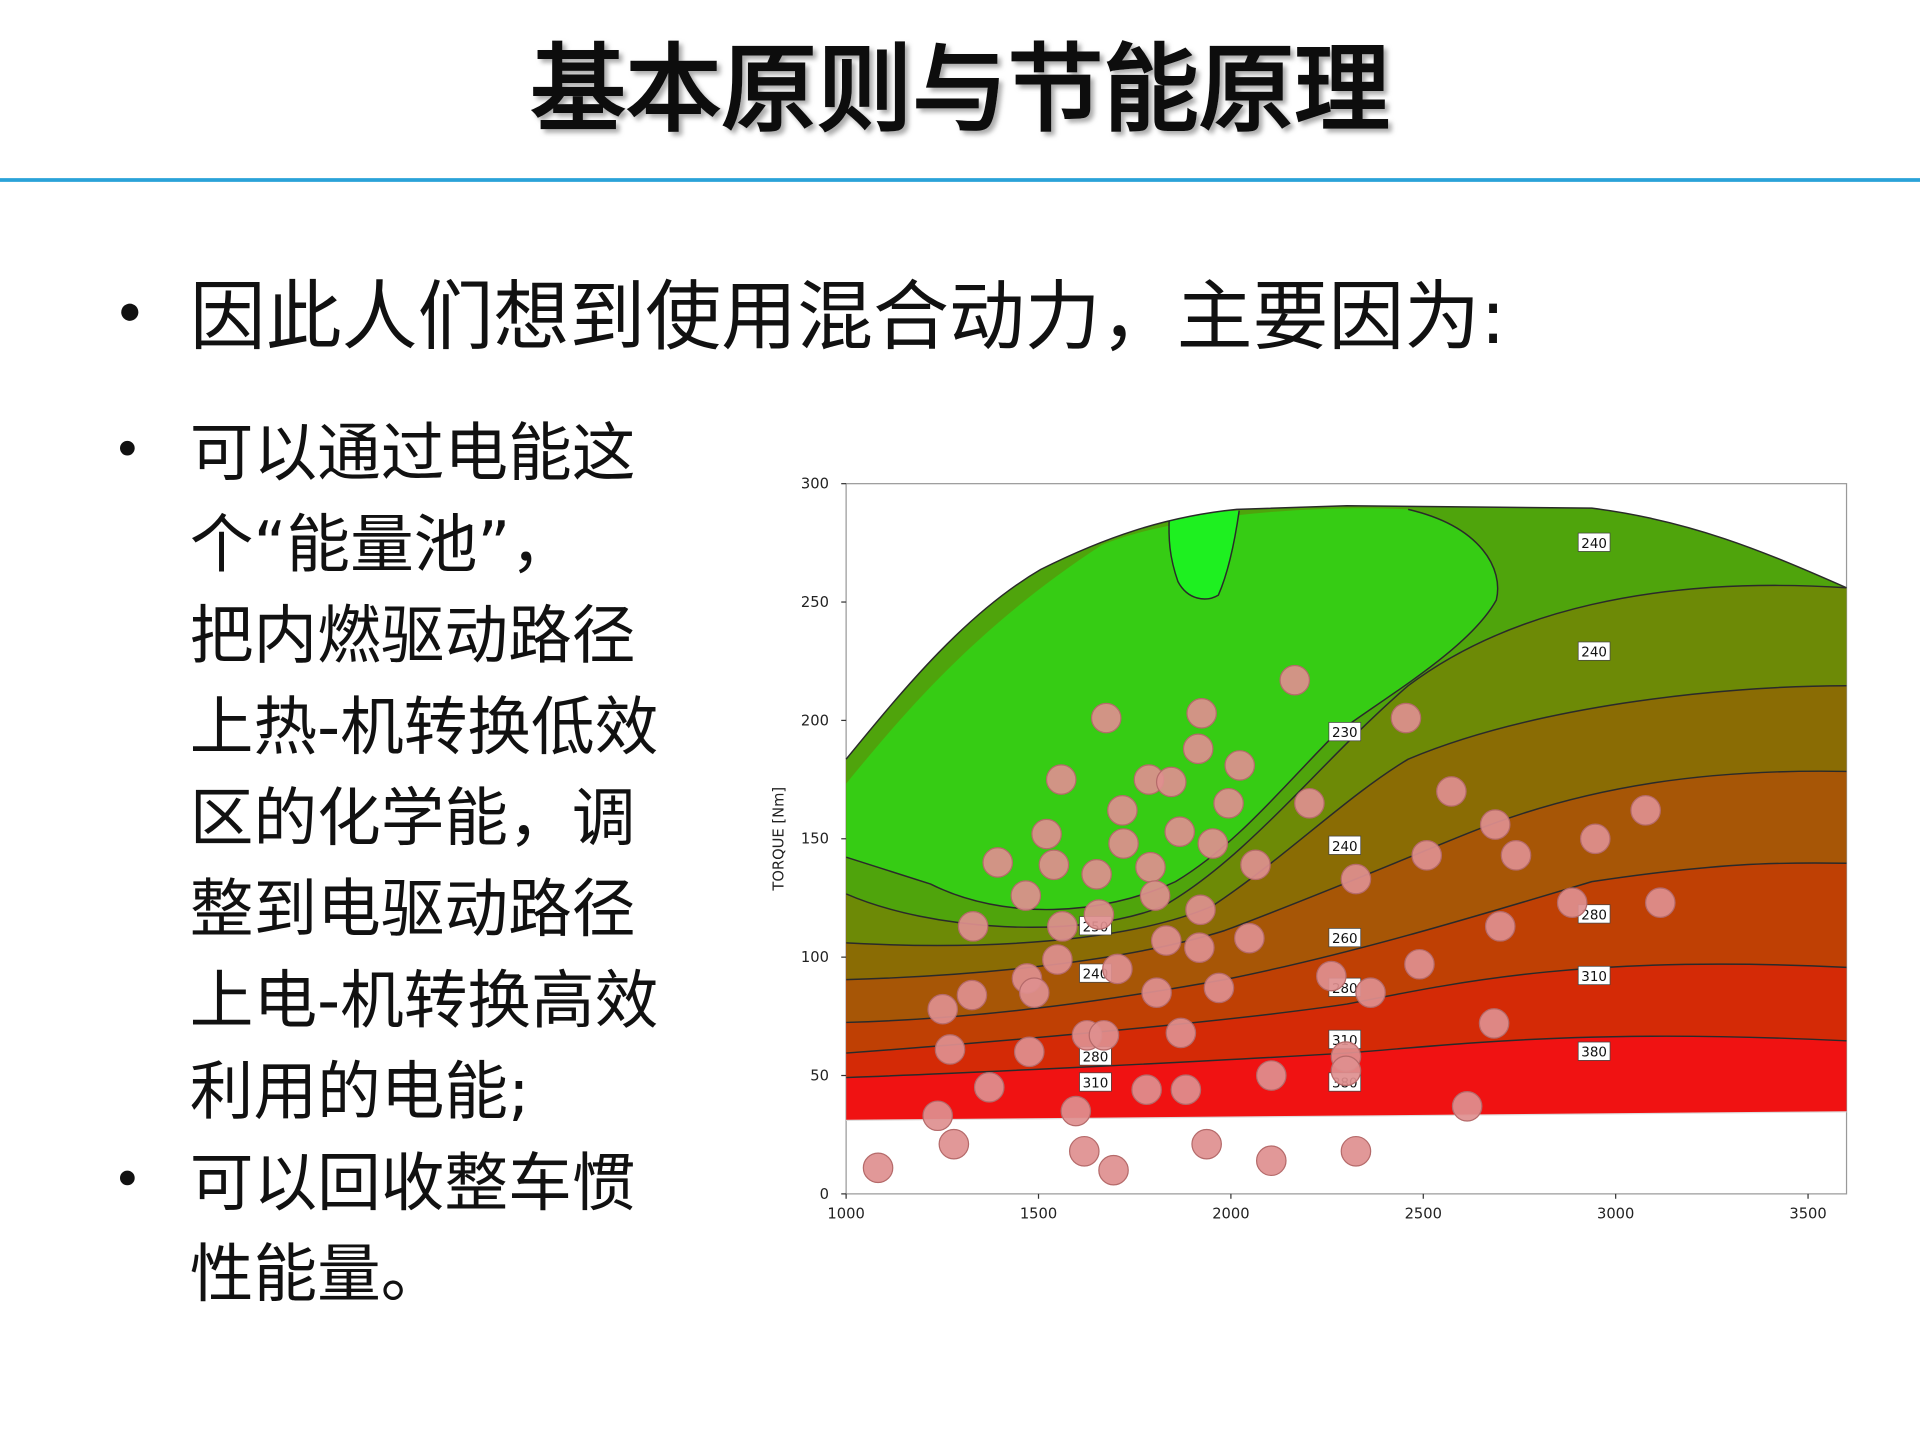 This screenshot has height=1440, width=1920. I want to click on bullet-line: 可以通过电能这, so click(413, 454).